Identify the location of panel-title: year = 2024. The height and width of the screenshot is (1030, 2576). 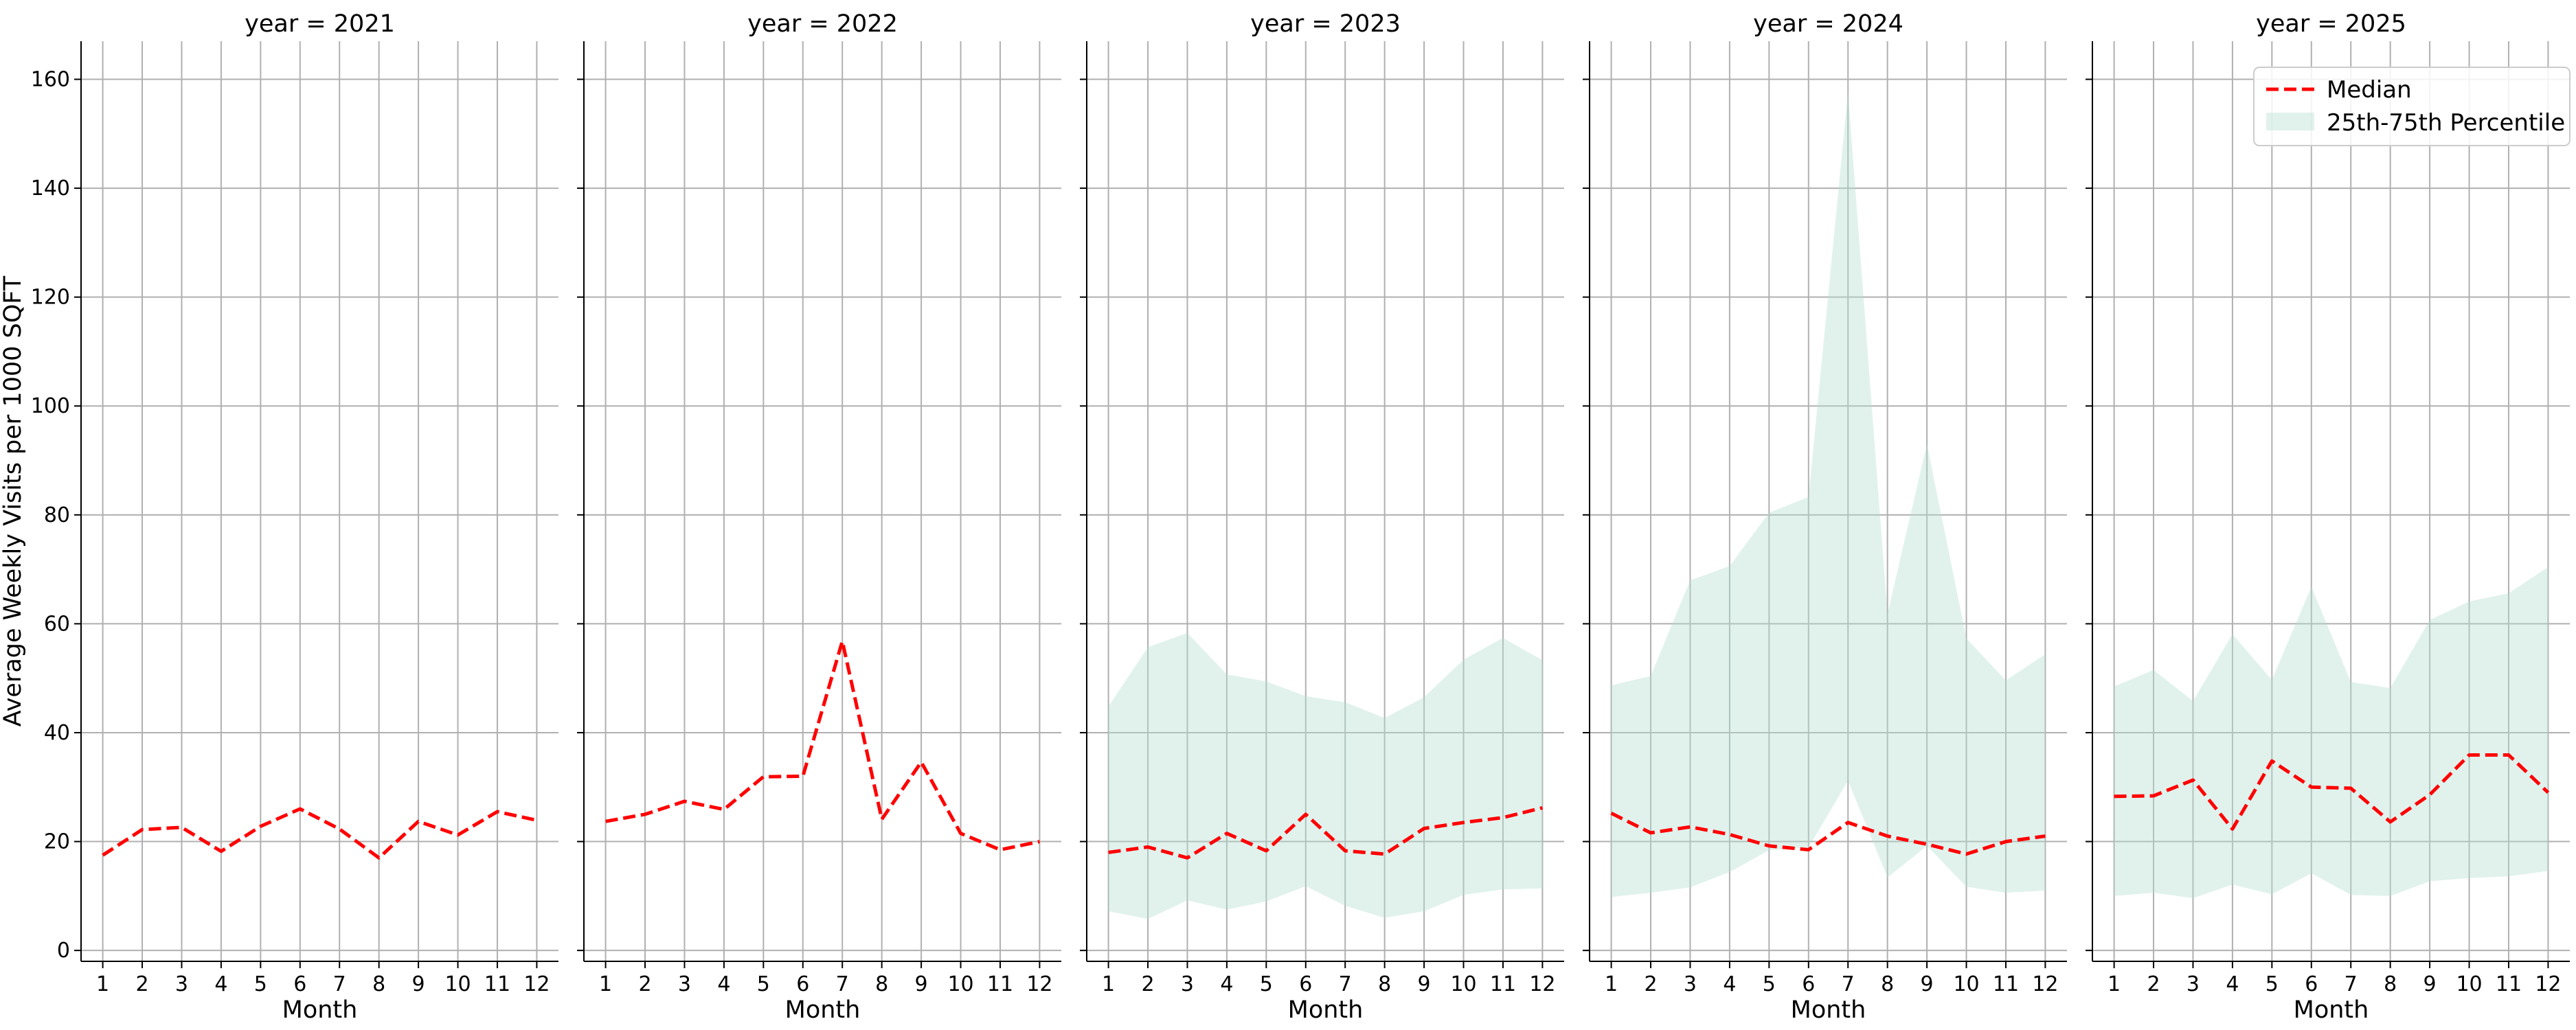
(1828, 24).